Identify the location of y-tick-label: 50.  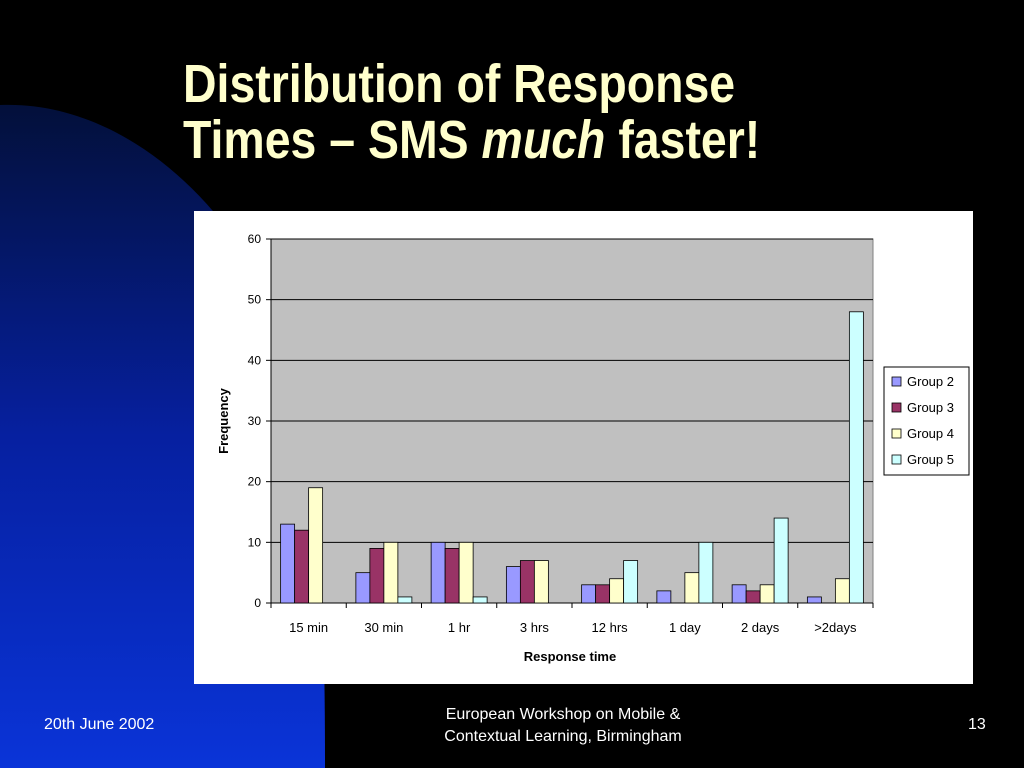
(255, 300).